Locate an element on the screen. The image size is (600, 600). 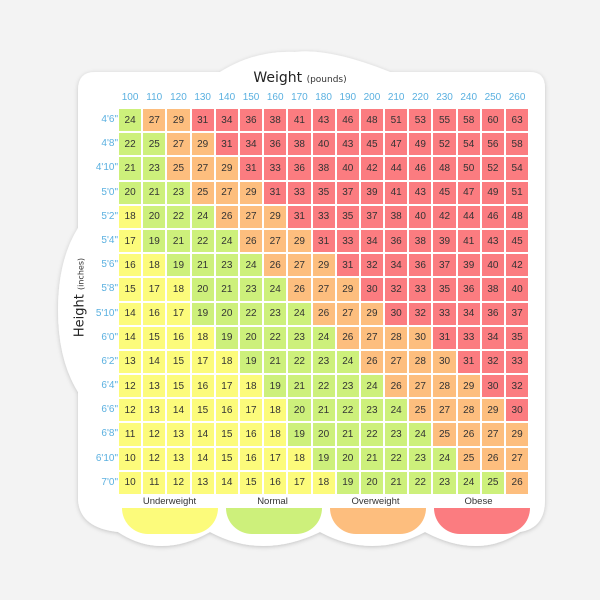
legend: Underweight Normal Overweight Obese is located at coordinates (324, 501).